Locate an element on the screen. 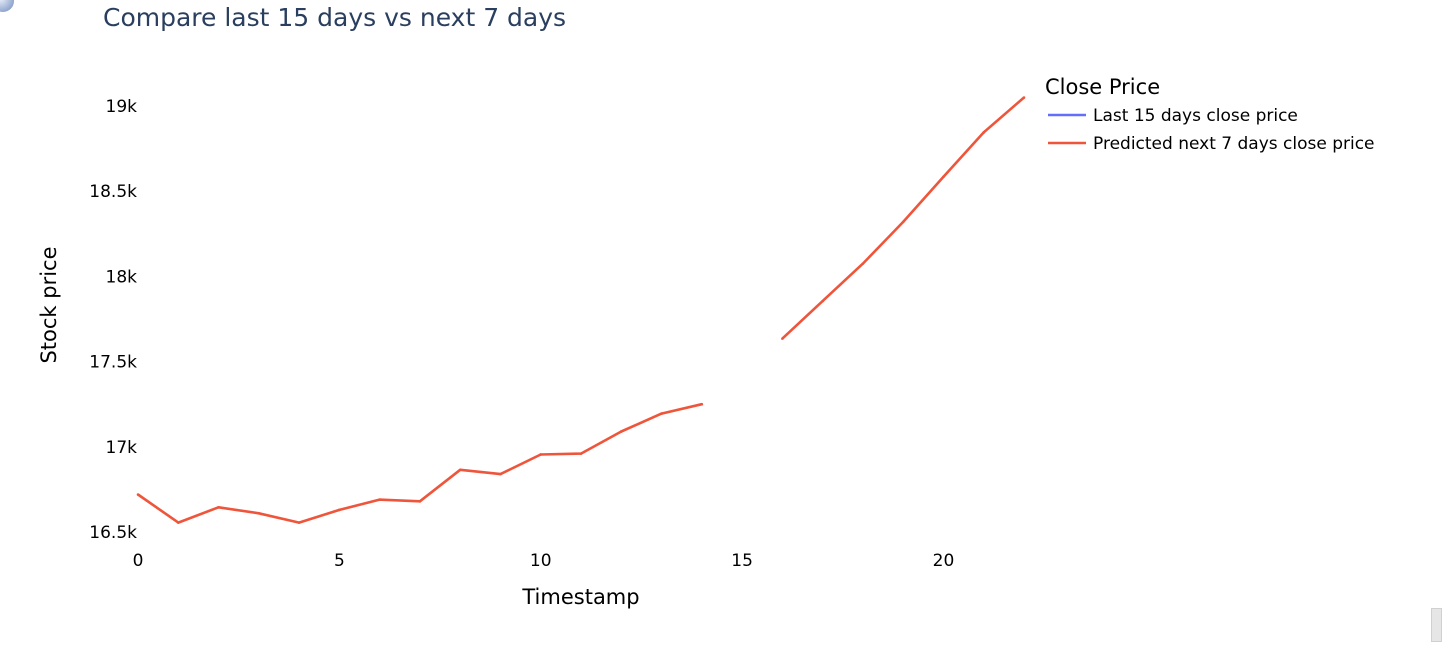  scrollbar-handle is located at coordinates (1436, 625).